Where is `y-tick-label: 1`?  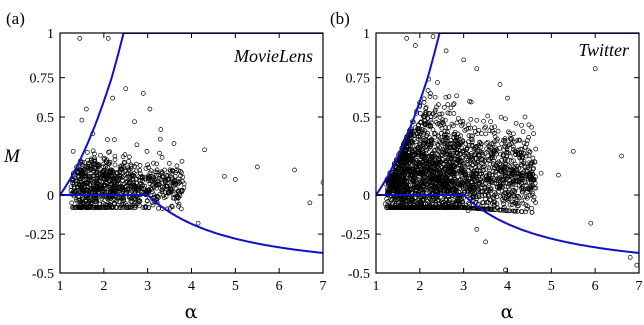 y-tick-label: 1 is located at coordinates (50, 34).